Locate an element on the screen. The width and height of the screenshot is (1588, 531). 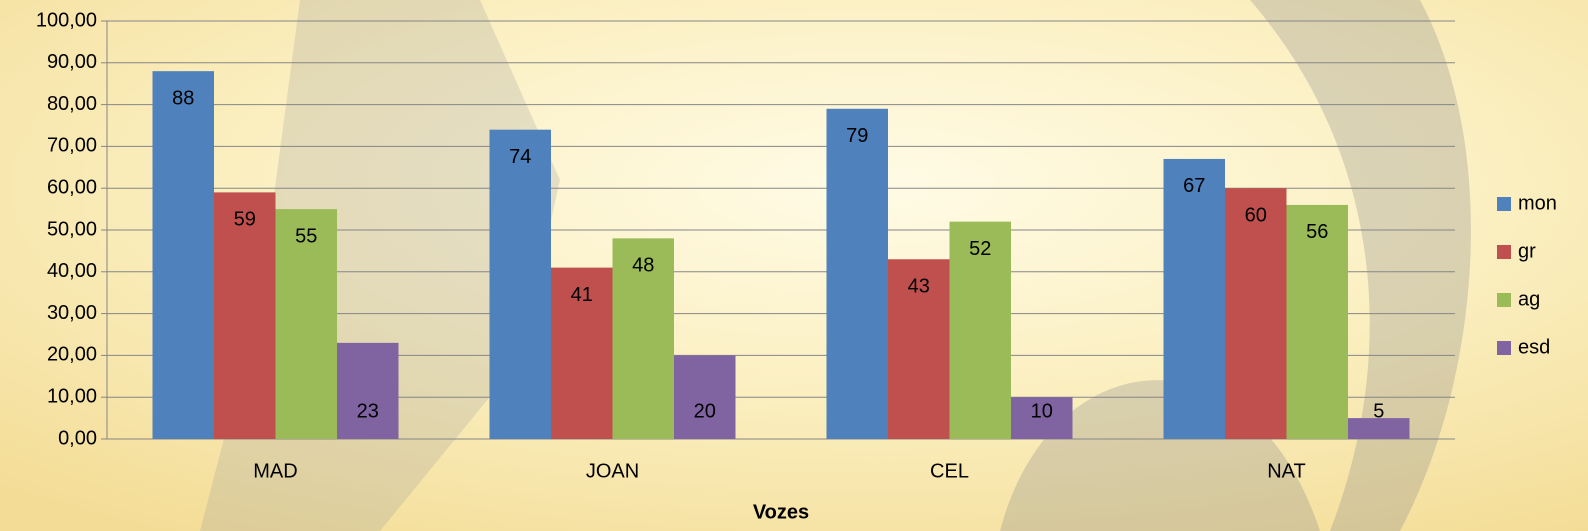
y-tick-label: 20,00 is located at coordinates (72, 355).